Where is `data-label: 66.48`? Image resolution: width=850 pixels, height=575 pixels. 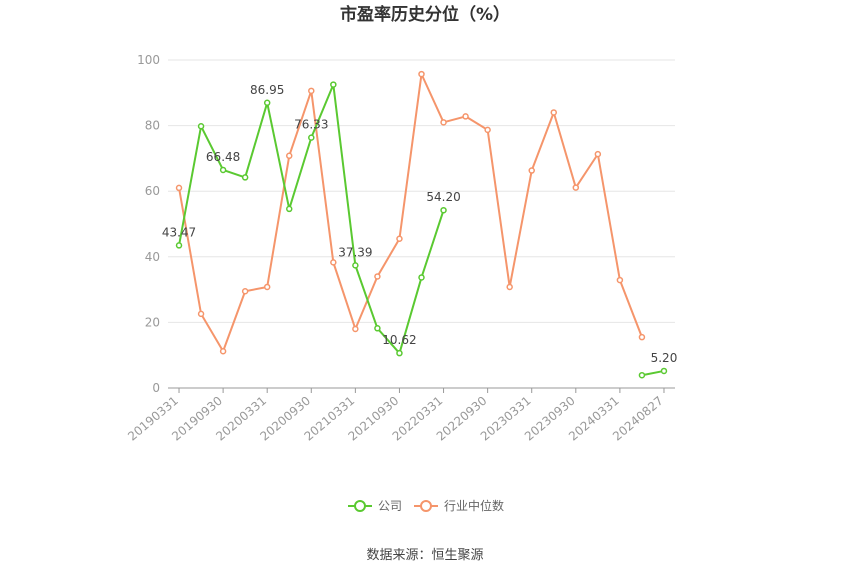 data-label: 66.48 is located at coordinates (223, 157).